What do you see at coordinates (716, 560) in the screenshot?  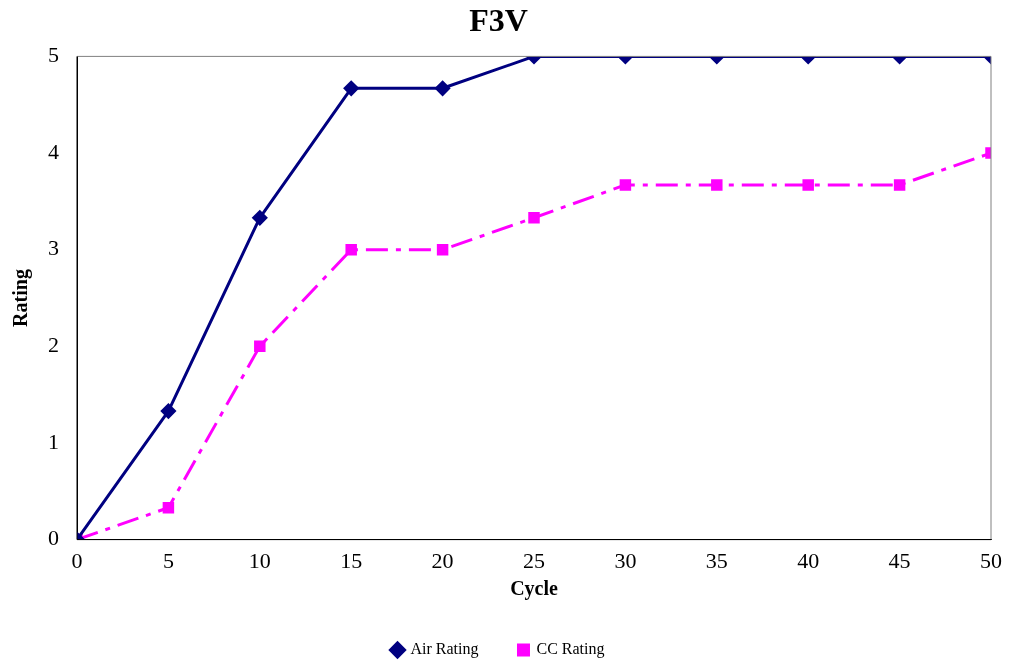 I see `x-tick-label: 35` at bounding box center [716, 560].